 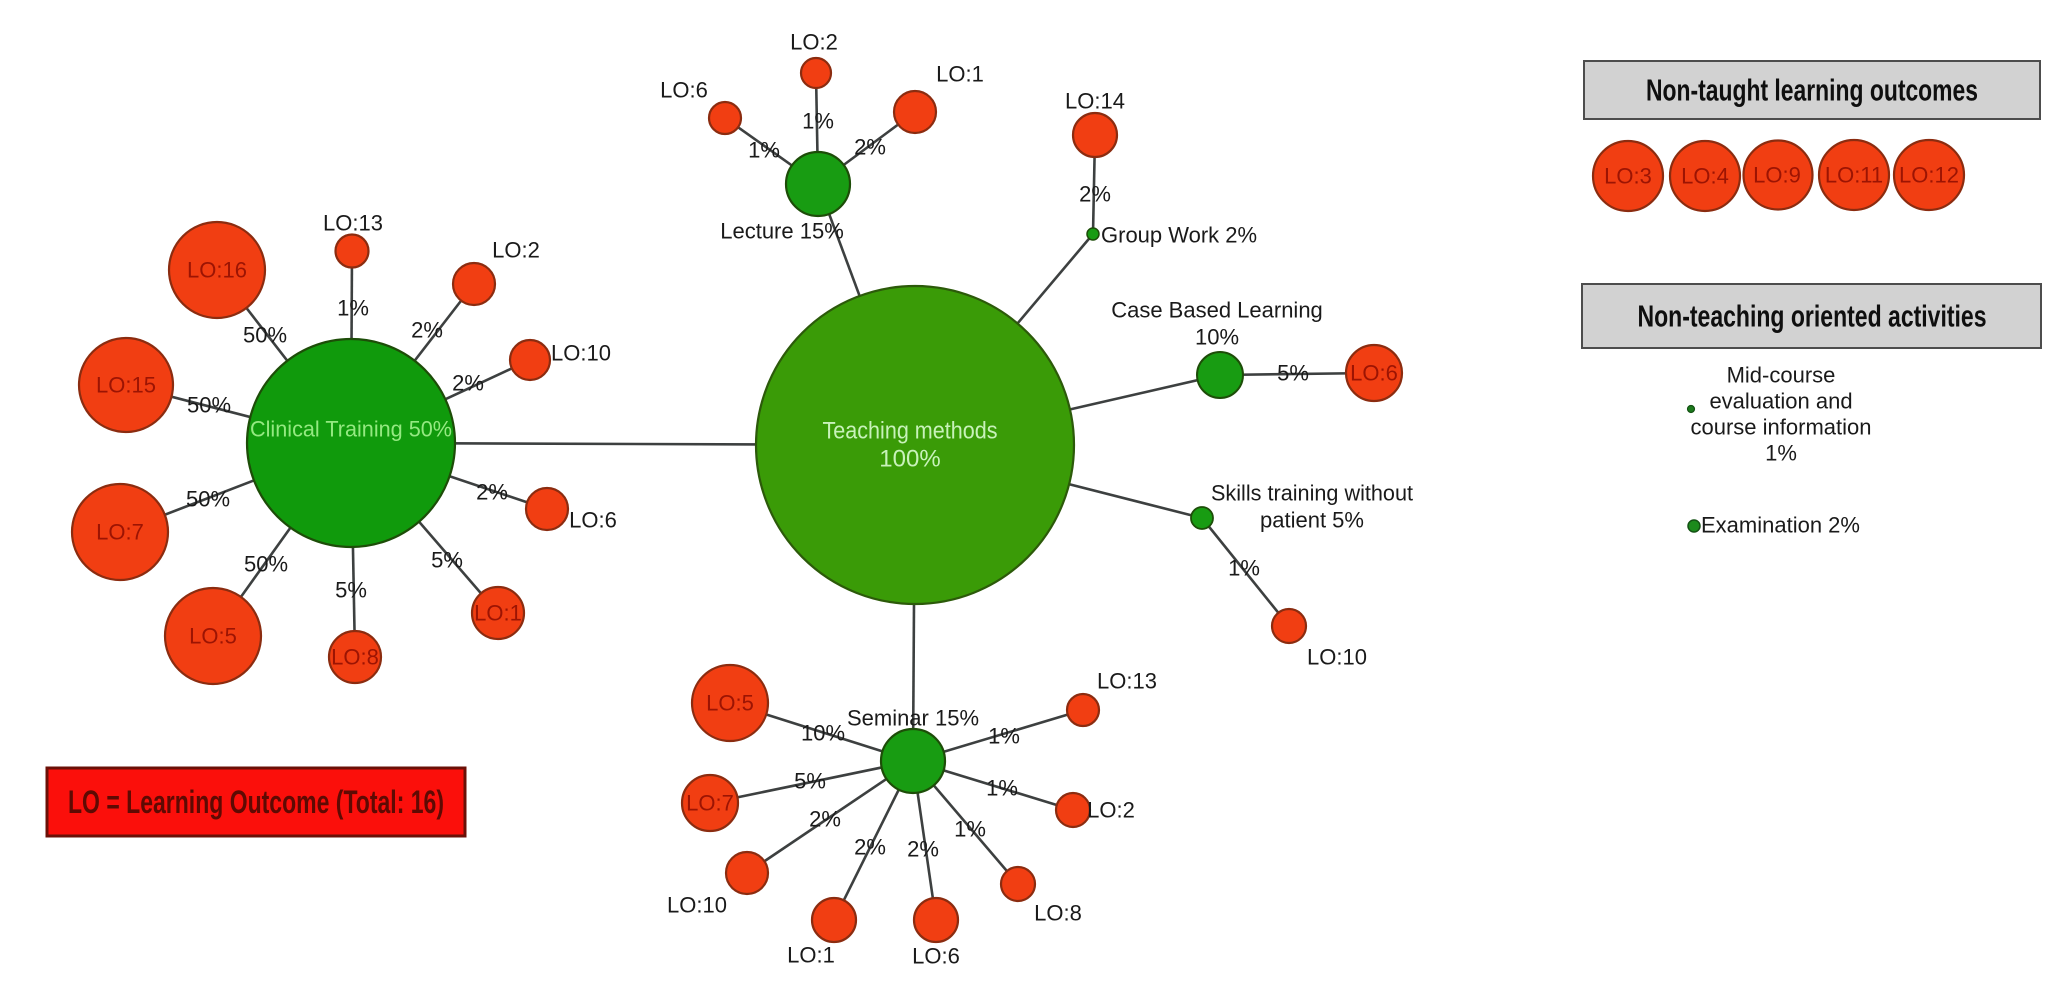 What do you see at coordinates (1777, 175) in the screenshot?
I see `svg-text: LO:9` at bounding box center [1777, 175].